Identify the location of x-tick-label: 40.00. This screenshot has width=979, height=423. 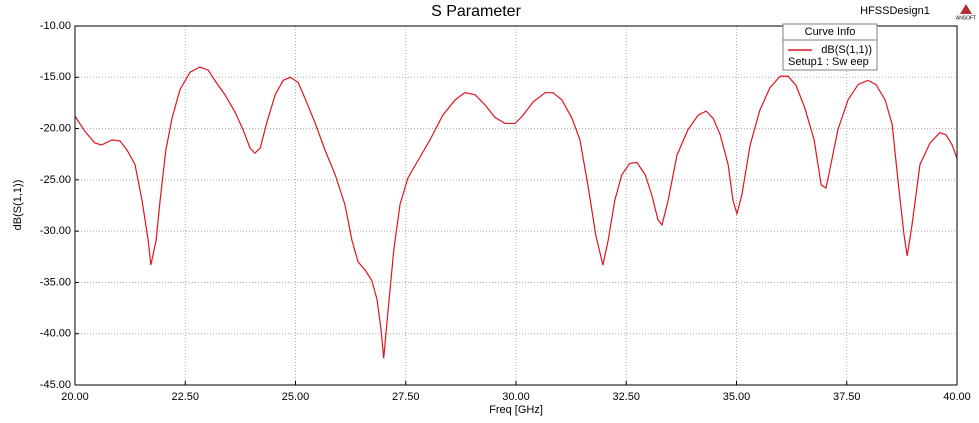
(957, 397).